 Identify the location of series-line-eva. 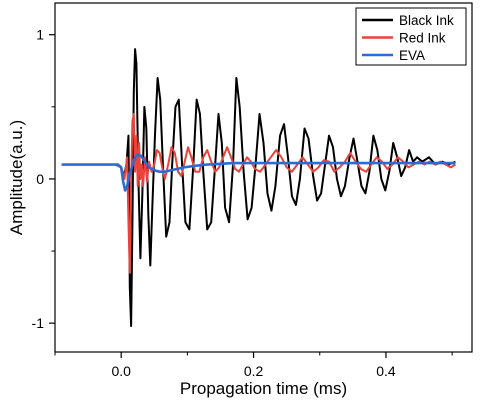
(258, 172).